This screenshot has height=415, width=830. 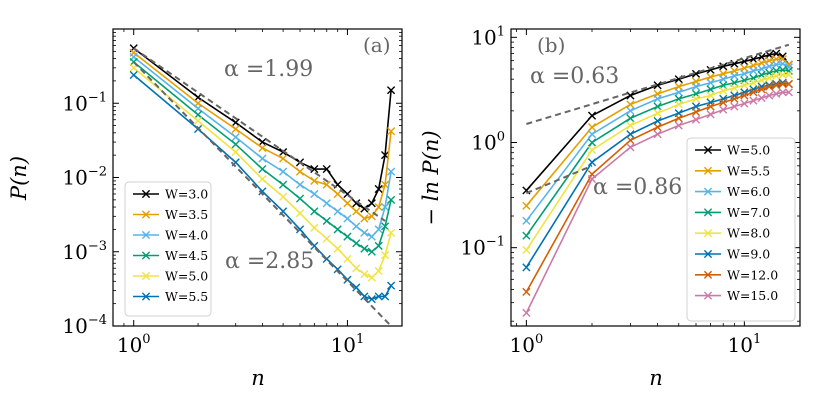 What do you see at coordinates (657, 121) in the screenshot?
I see `series-line-W=5.0` at bounding box center [657, 121].